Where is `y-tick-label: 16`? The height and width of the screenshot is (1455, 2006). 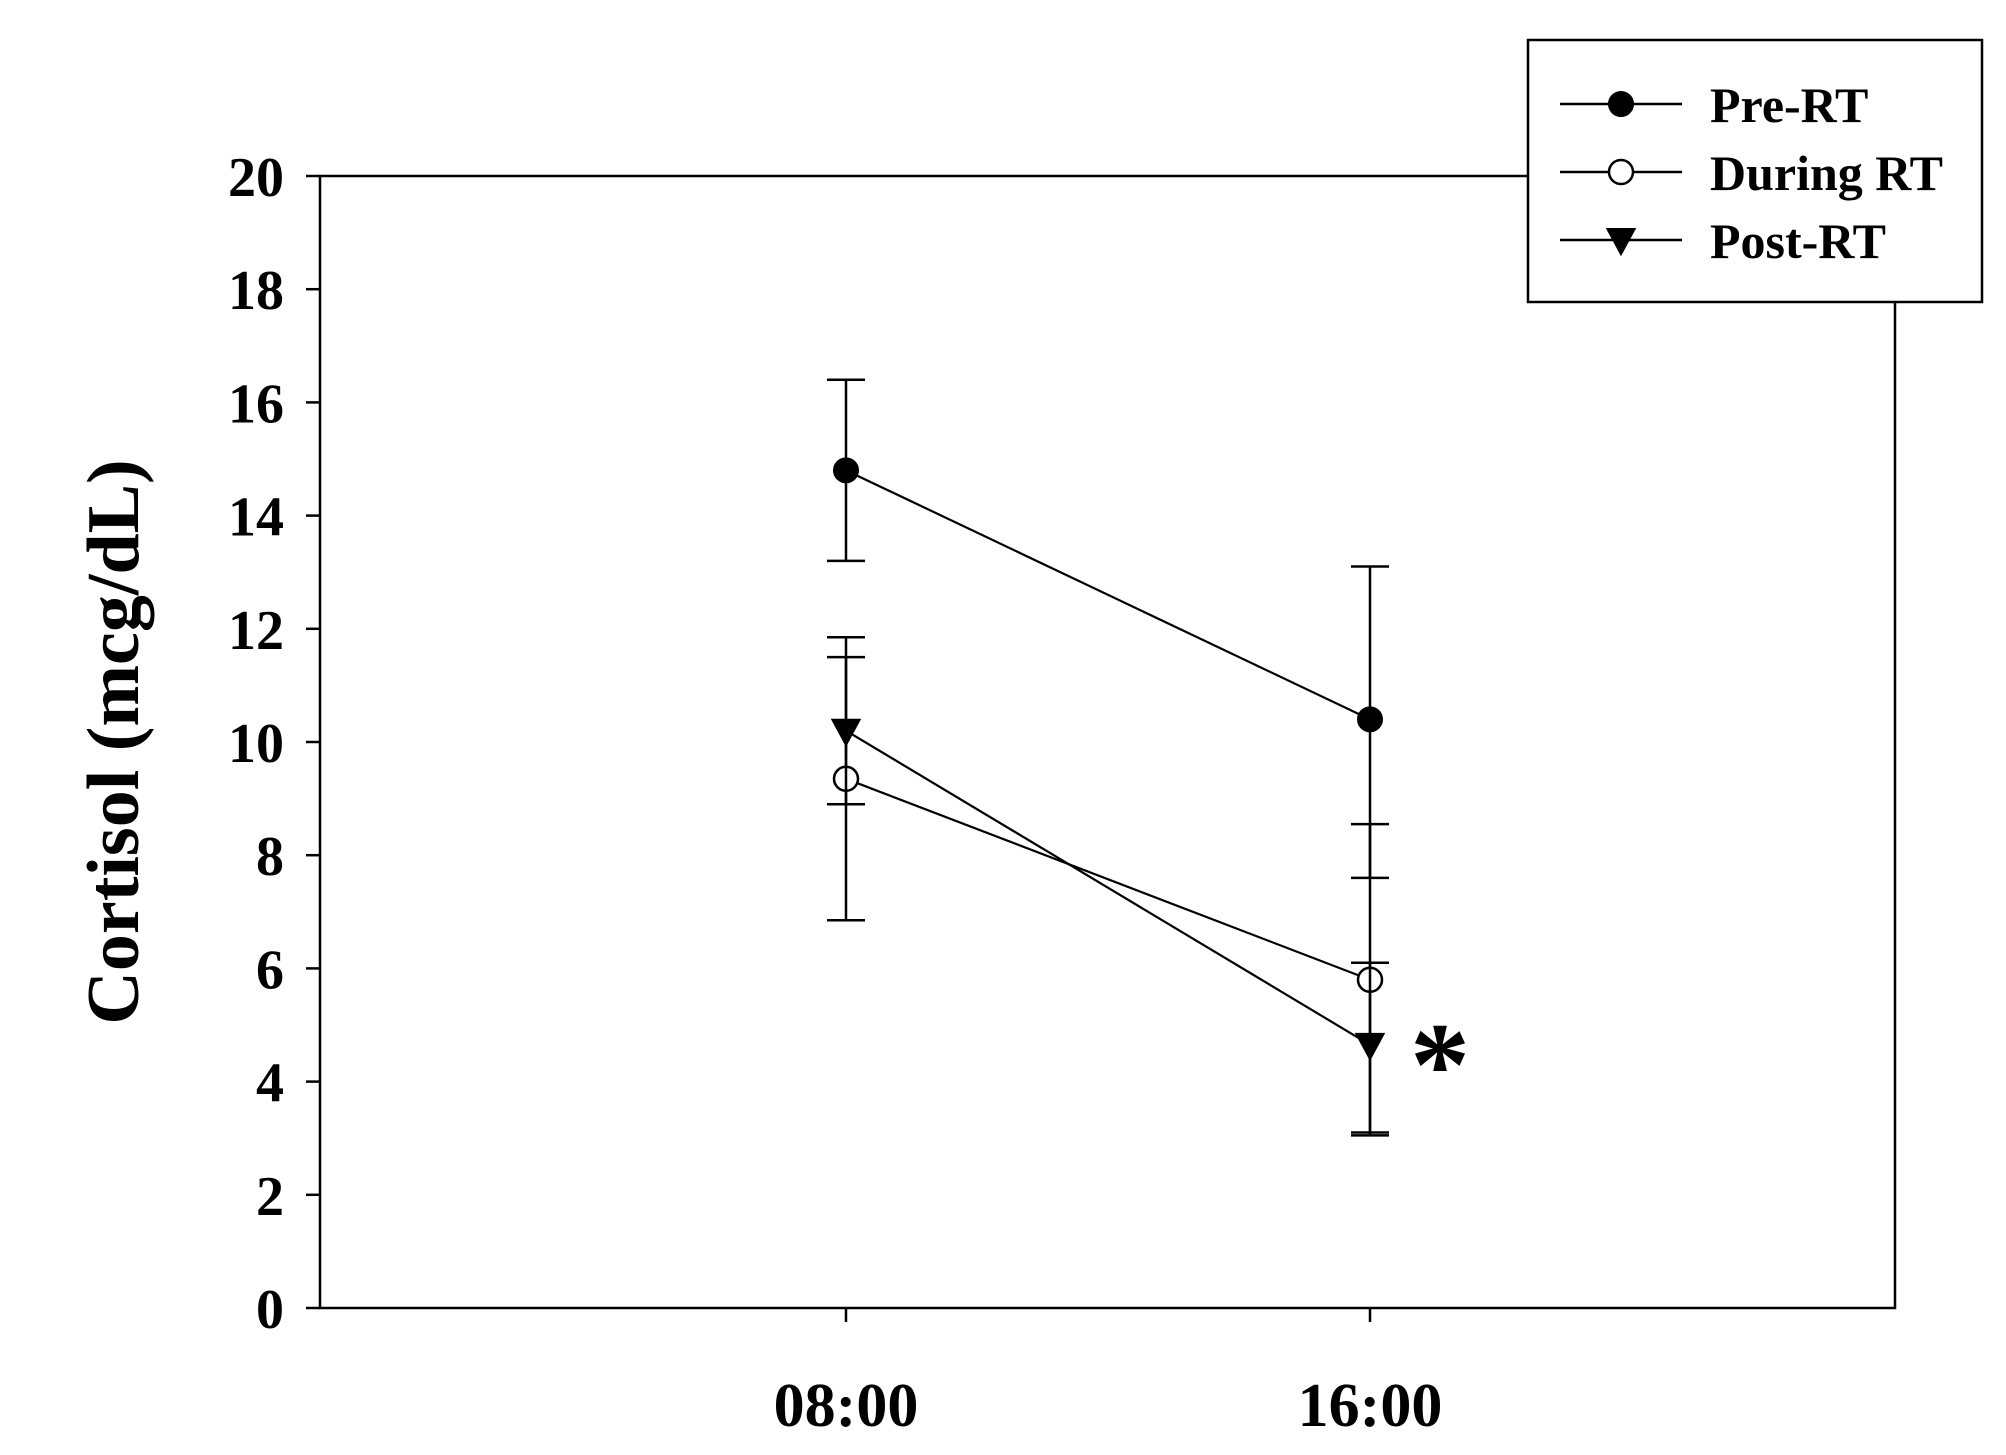
y-tick-label: 16 is located at coordinates (256, 404).